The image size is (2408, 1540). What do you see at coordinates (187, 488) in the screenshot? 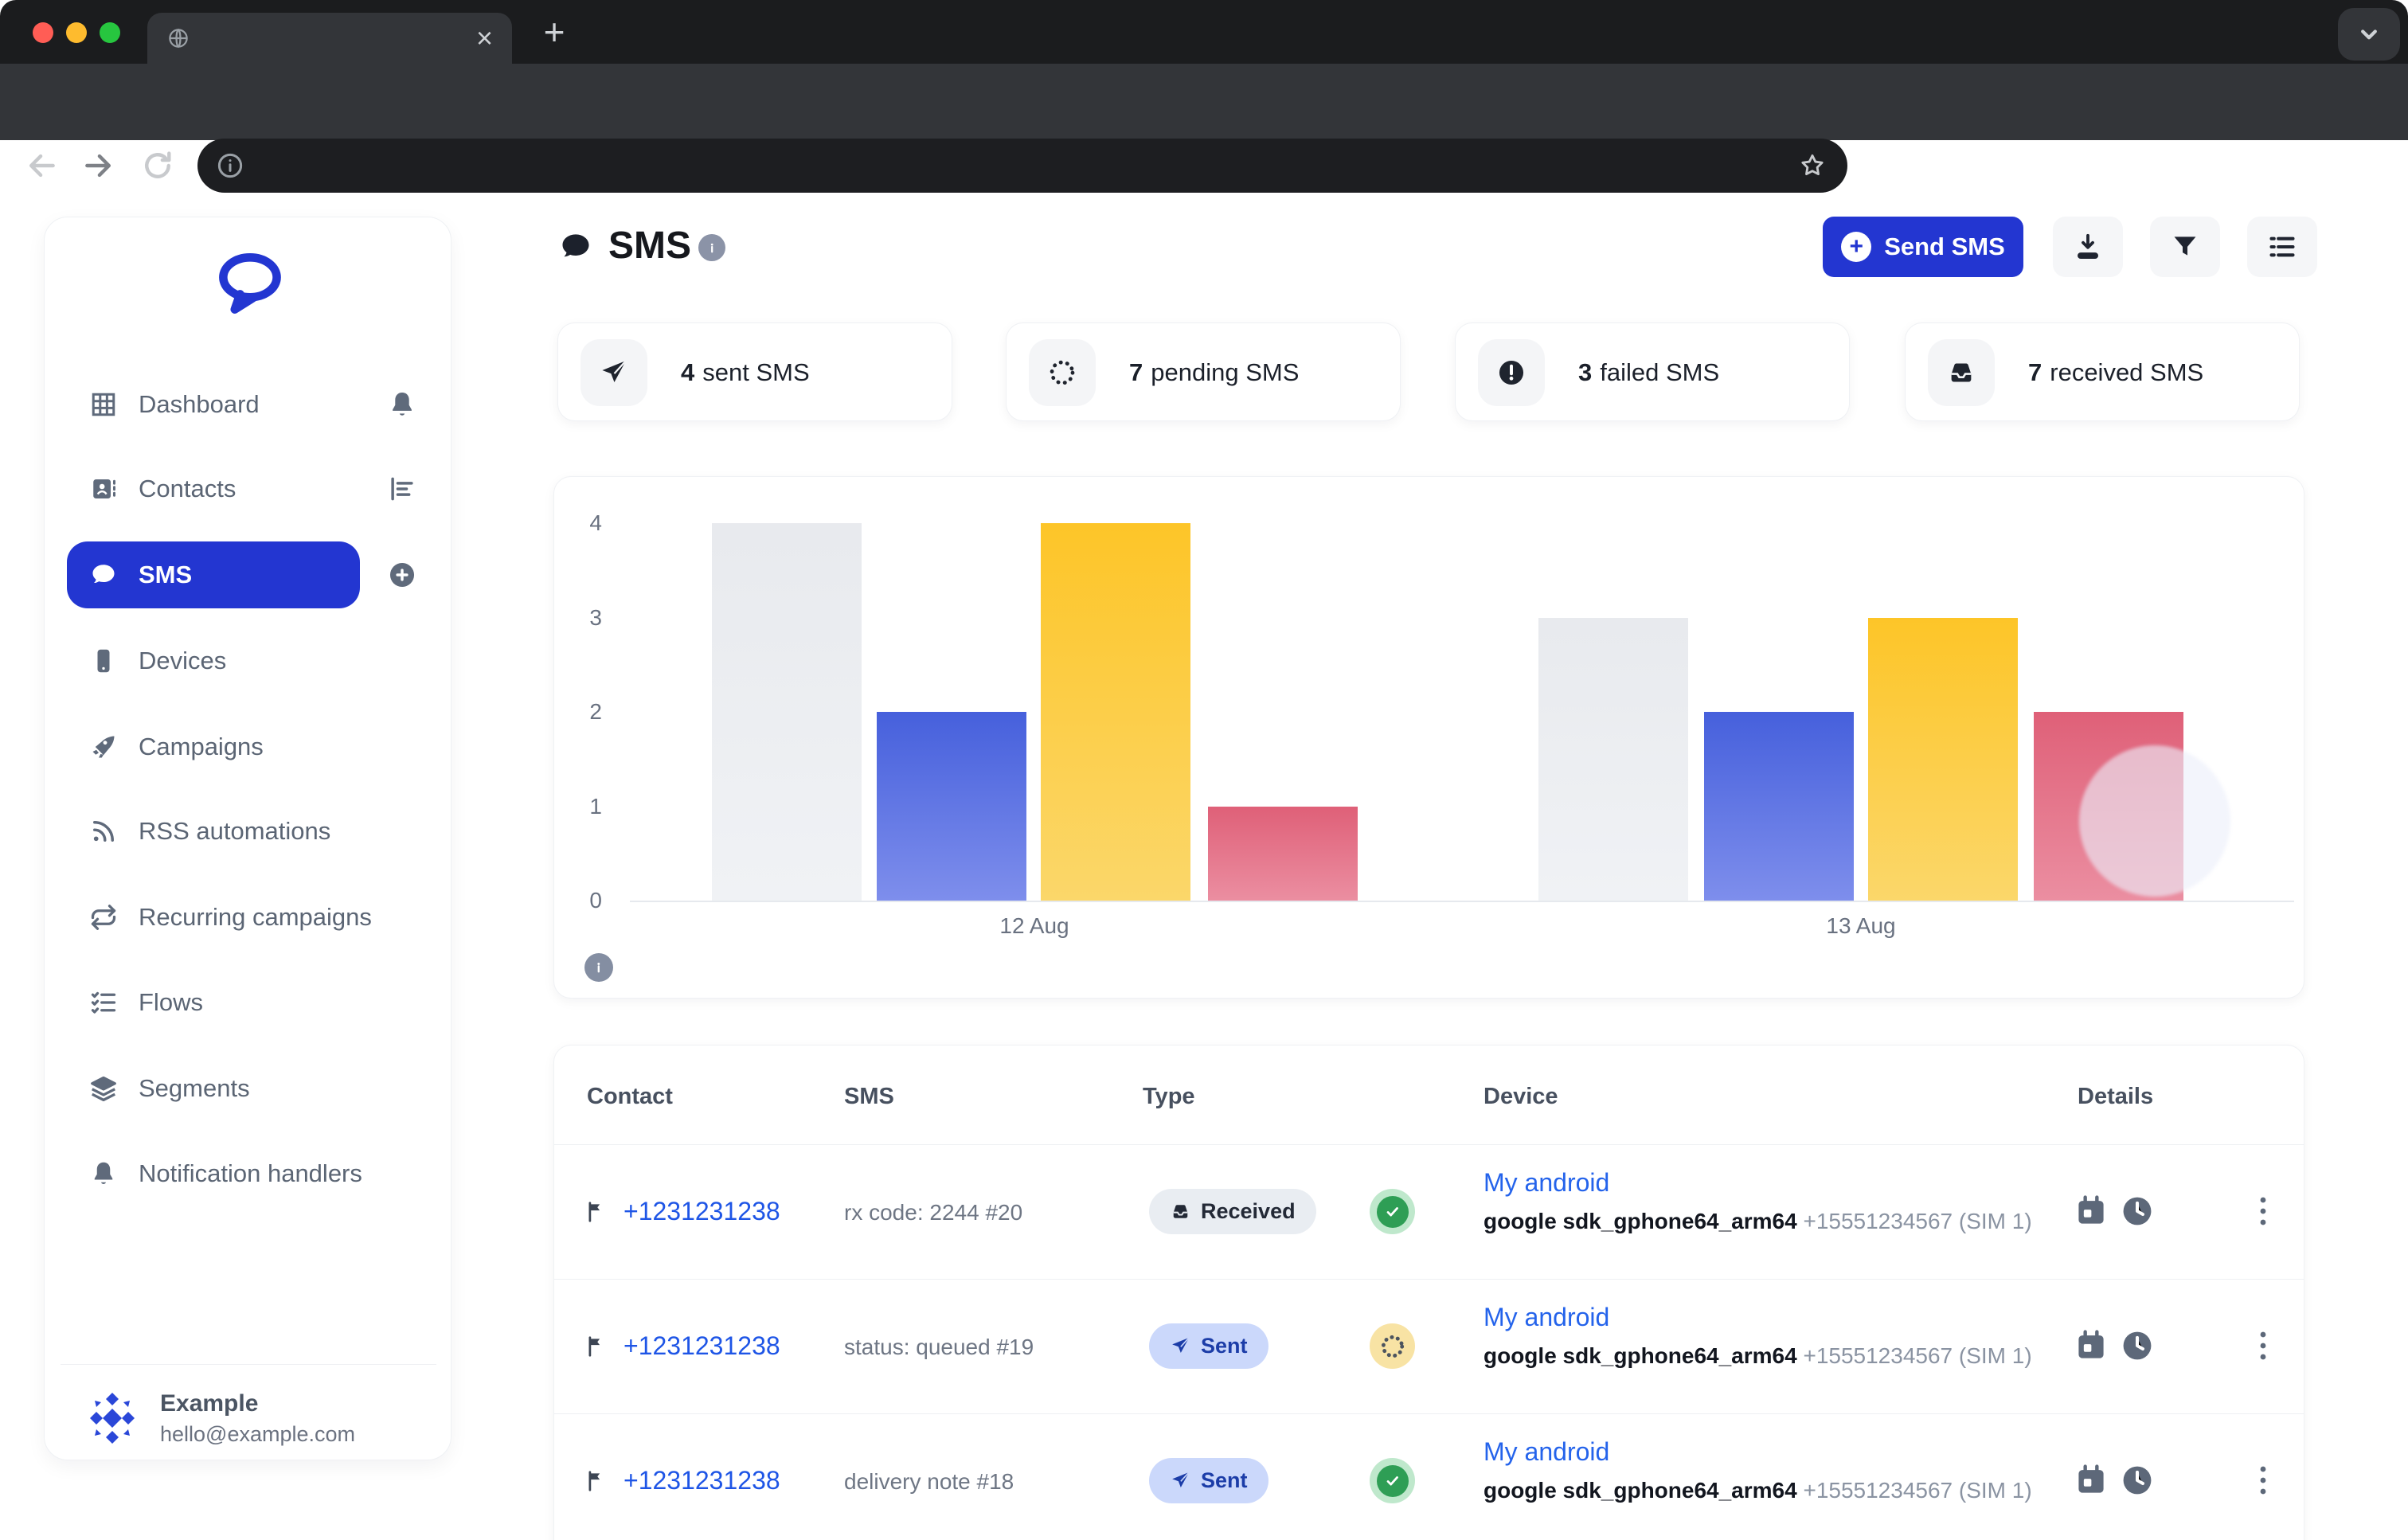
I see `sidebar-item-label: Contacts` at bounding box center [187, 488].